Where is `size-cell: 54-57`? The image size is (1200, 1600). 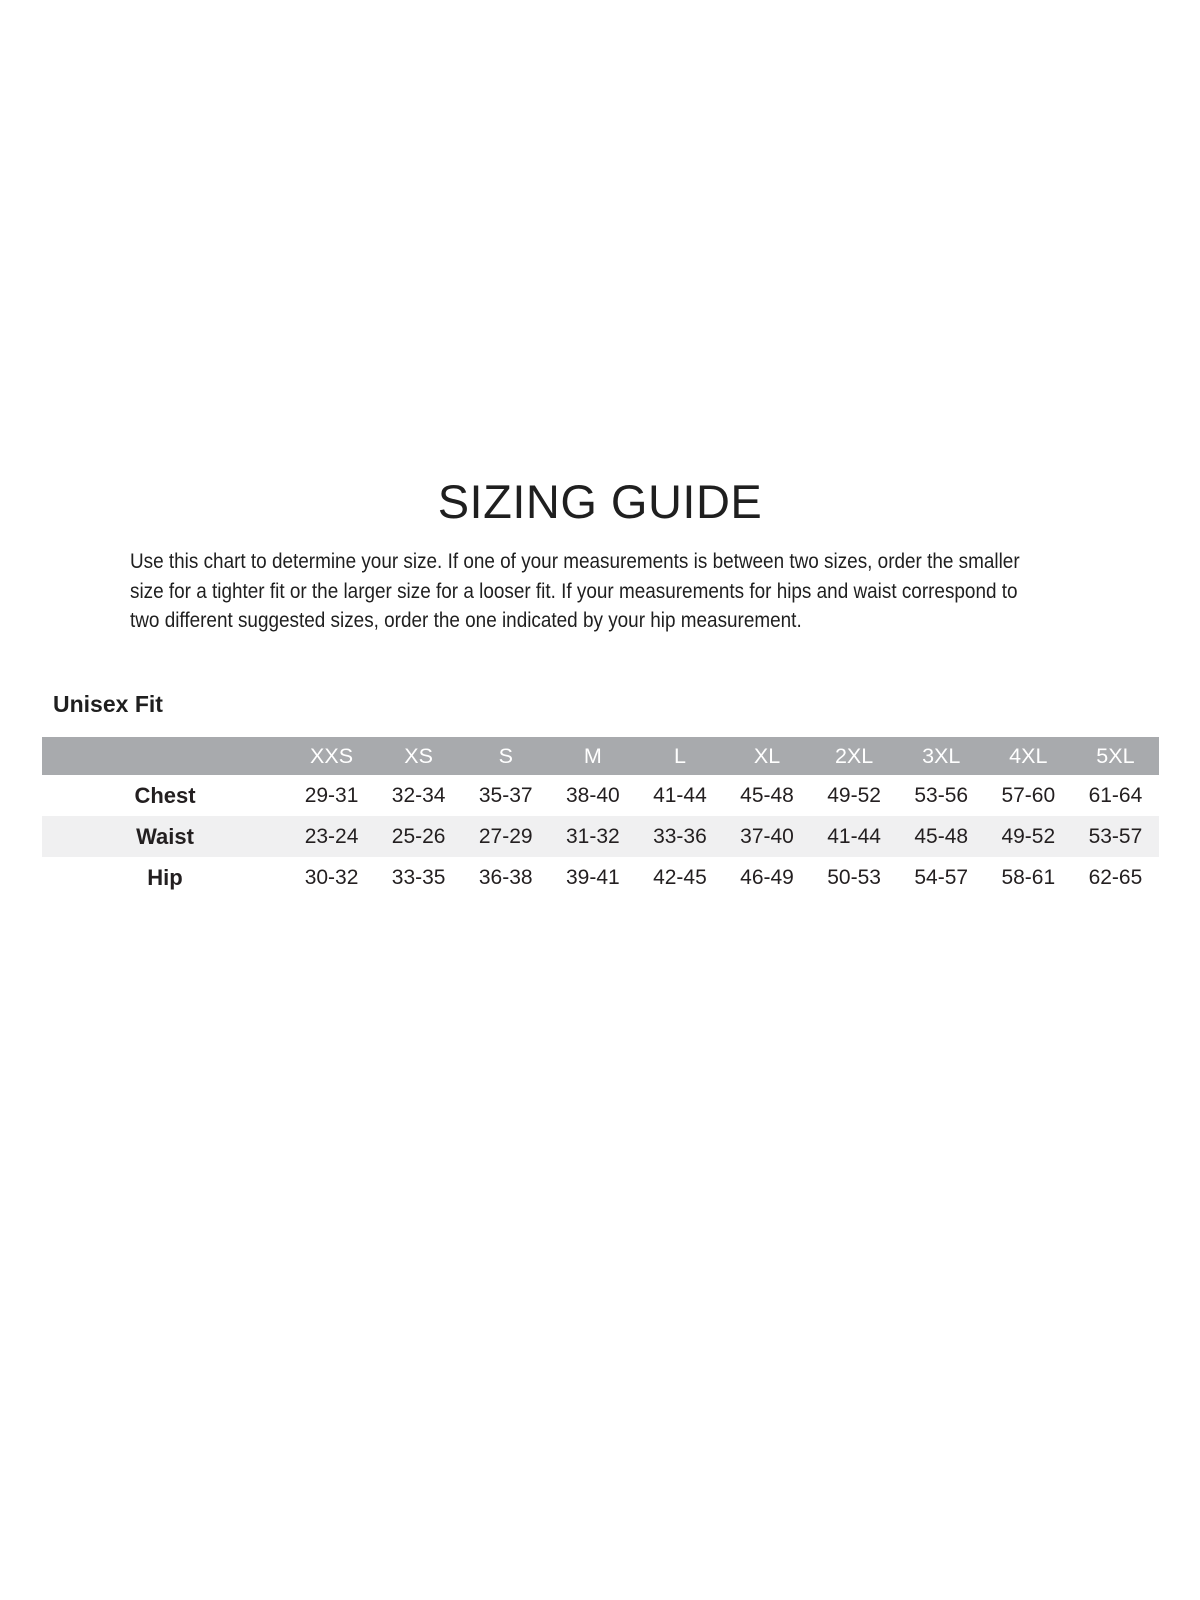 size-cell: 54-57 is located at coordinates (941, 877).